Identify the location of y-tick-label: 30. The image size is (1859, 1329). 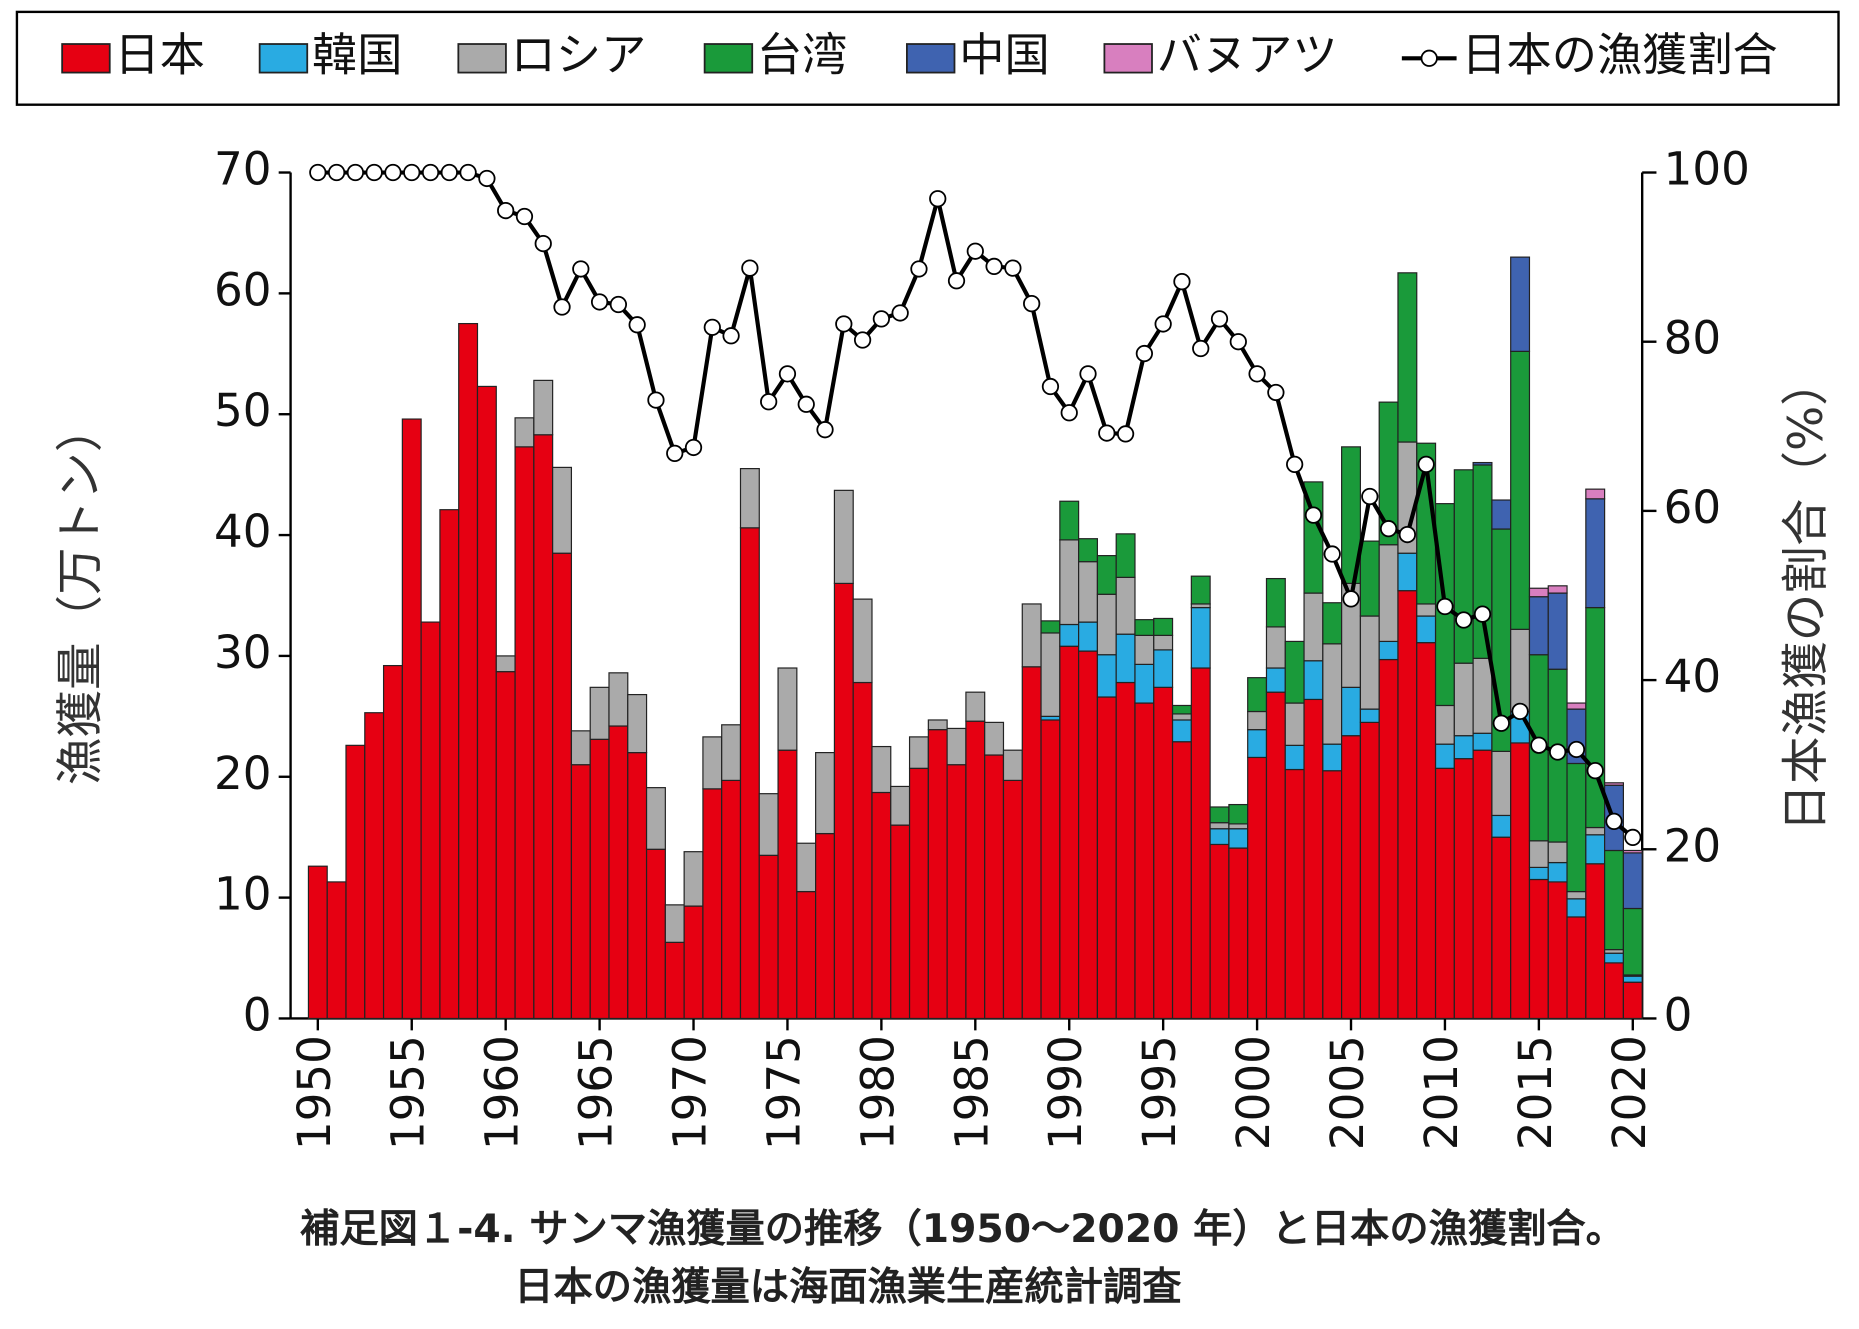
(243, 652).